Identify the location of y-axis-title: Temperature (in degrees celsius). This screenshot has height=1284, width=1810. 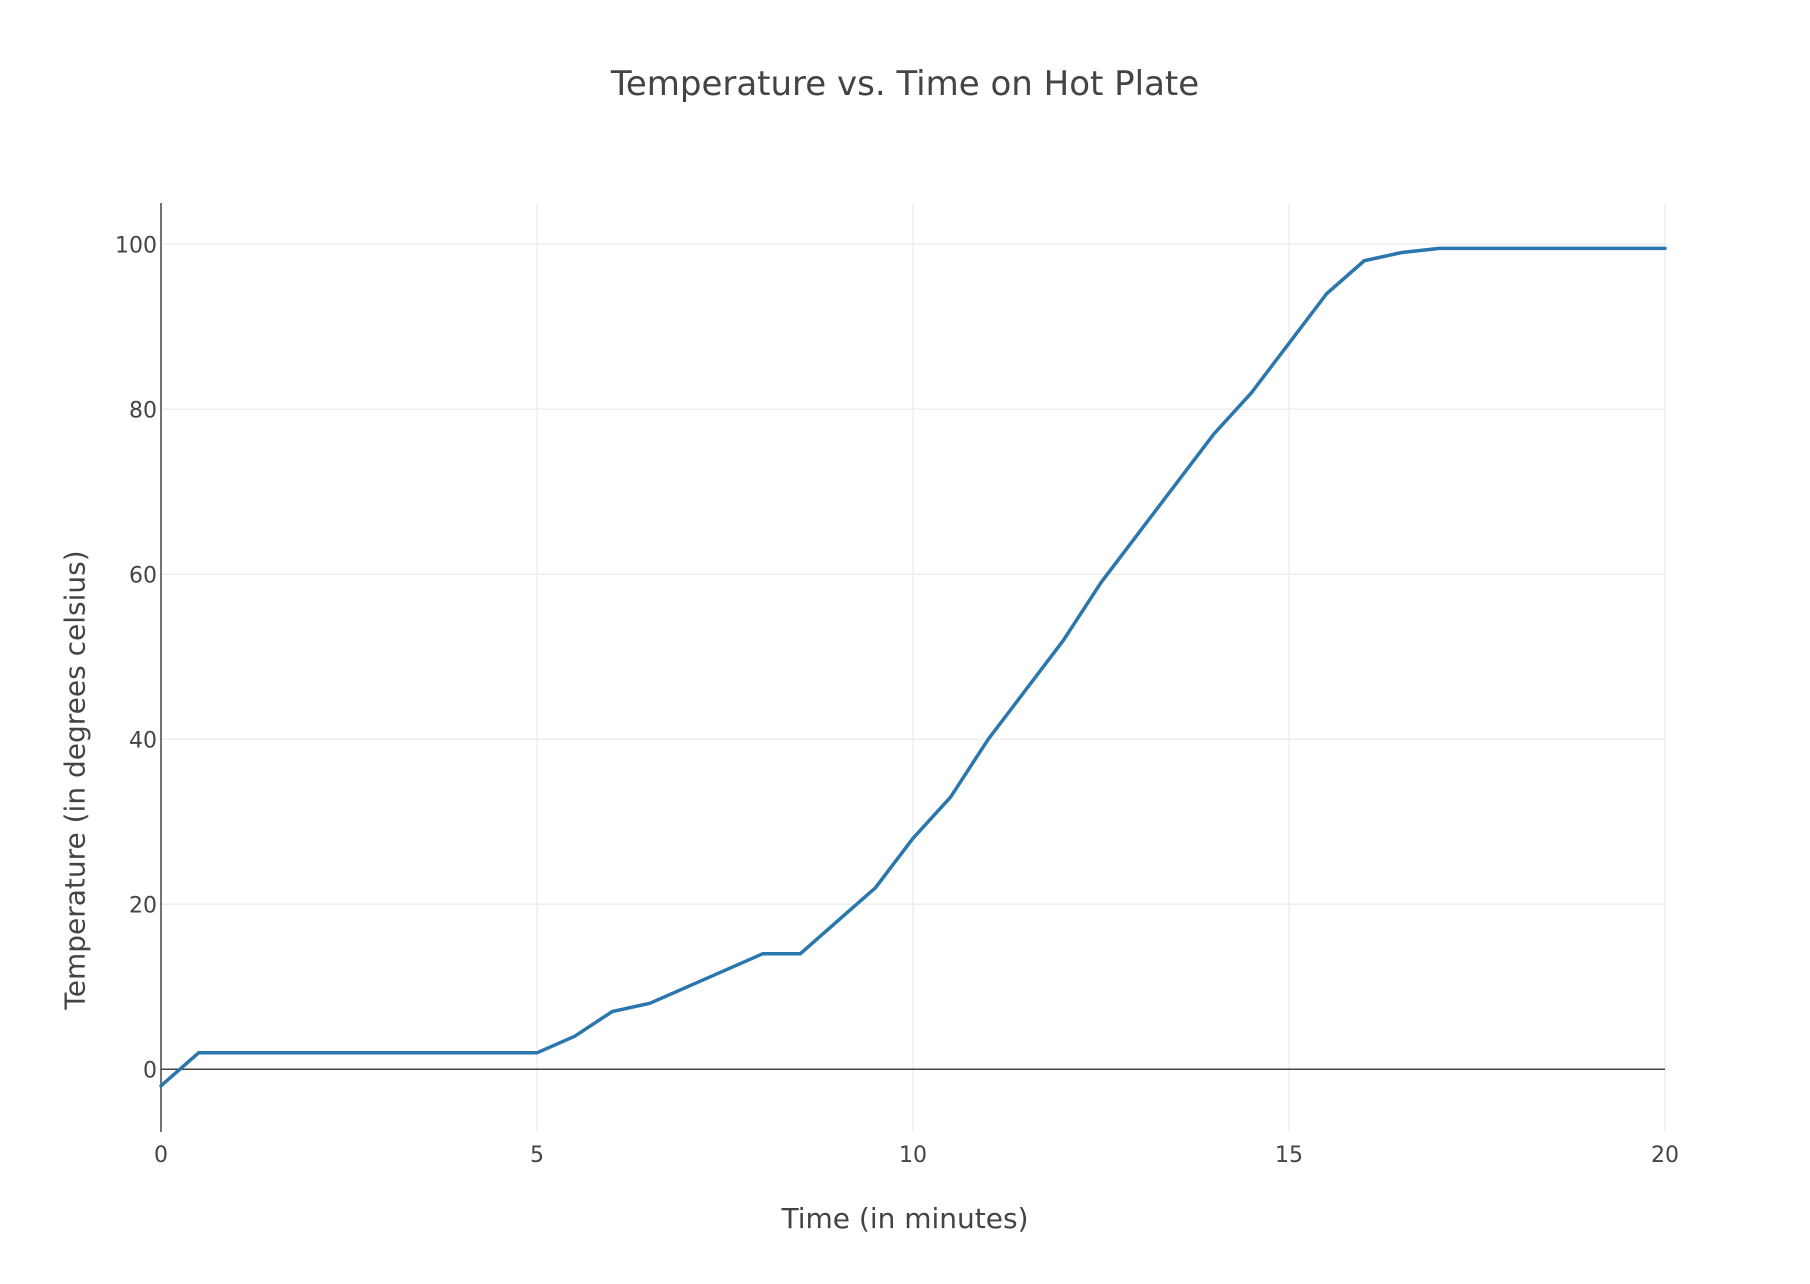
(75, 780).